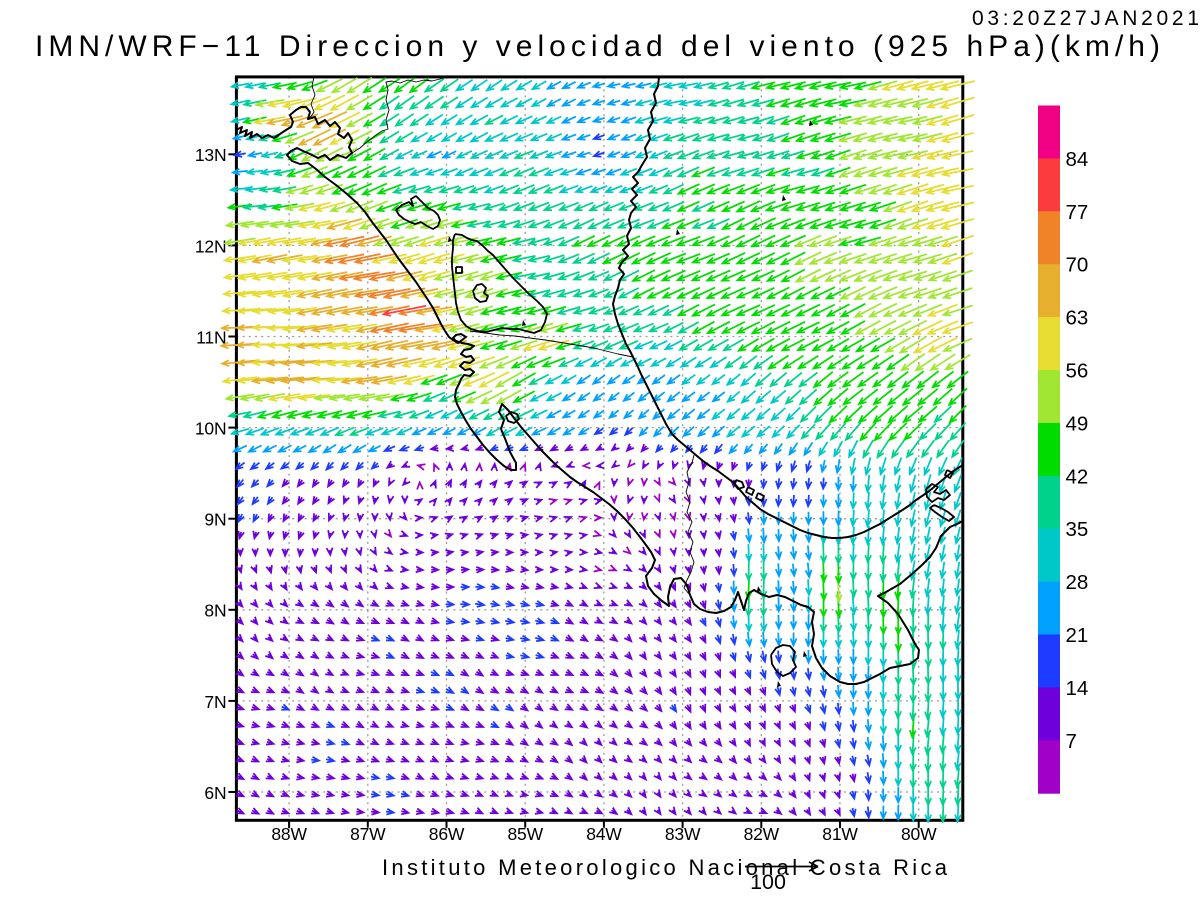 This screenshot has height=900, width=1200. What do you see at coordinates (211, 429) in the screenshot?
I see `svg-text: 10N` at bounding box center [211, 429].